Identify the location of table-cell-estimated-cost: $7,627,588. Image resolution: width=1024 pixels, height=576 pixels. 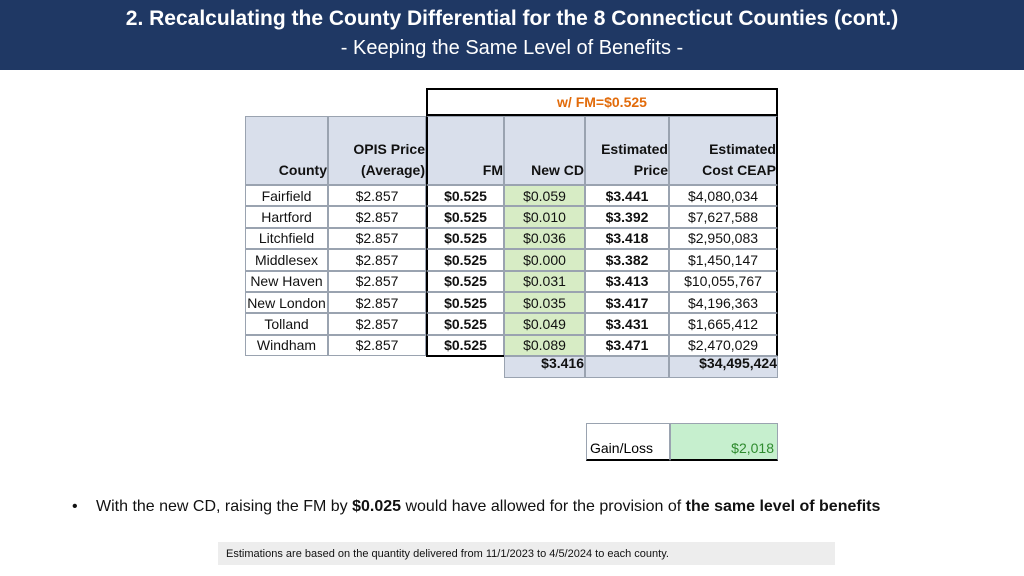
(723, 217).